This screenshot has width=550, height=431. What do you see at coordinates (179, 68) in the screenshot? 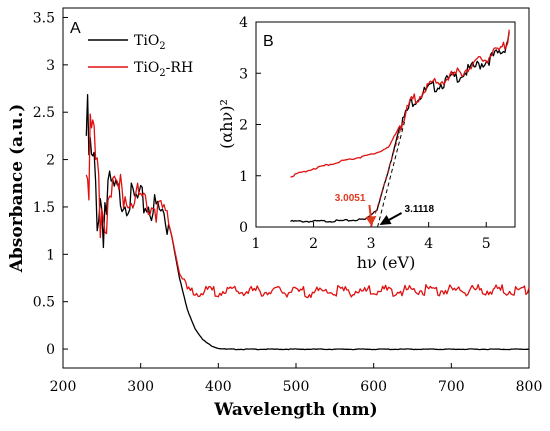
I see `legend-tio2rh-suffix: -RH` at bounding box center [179, 68].